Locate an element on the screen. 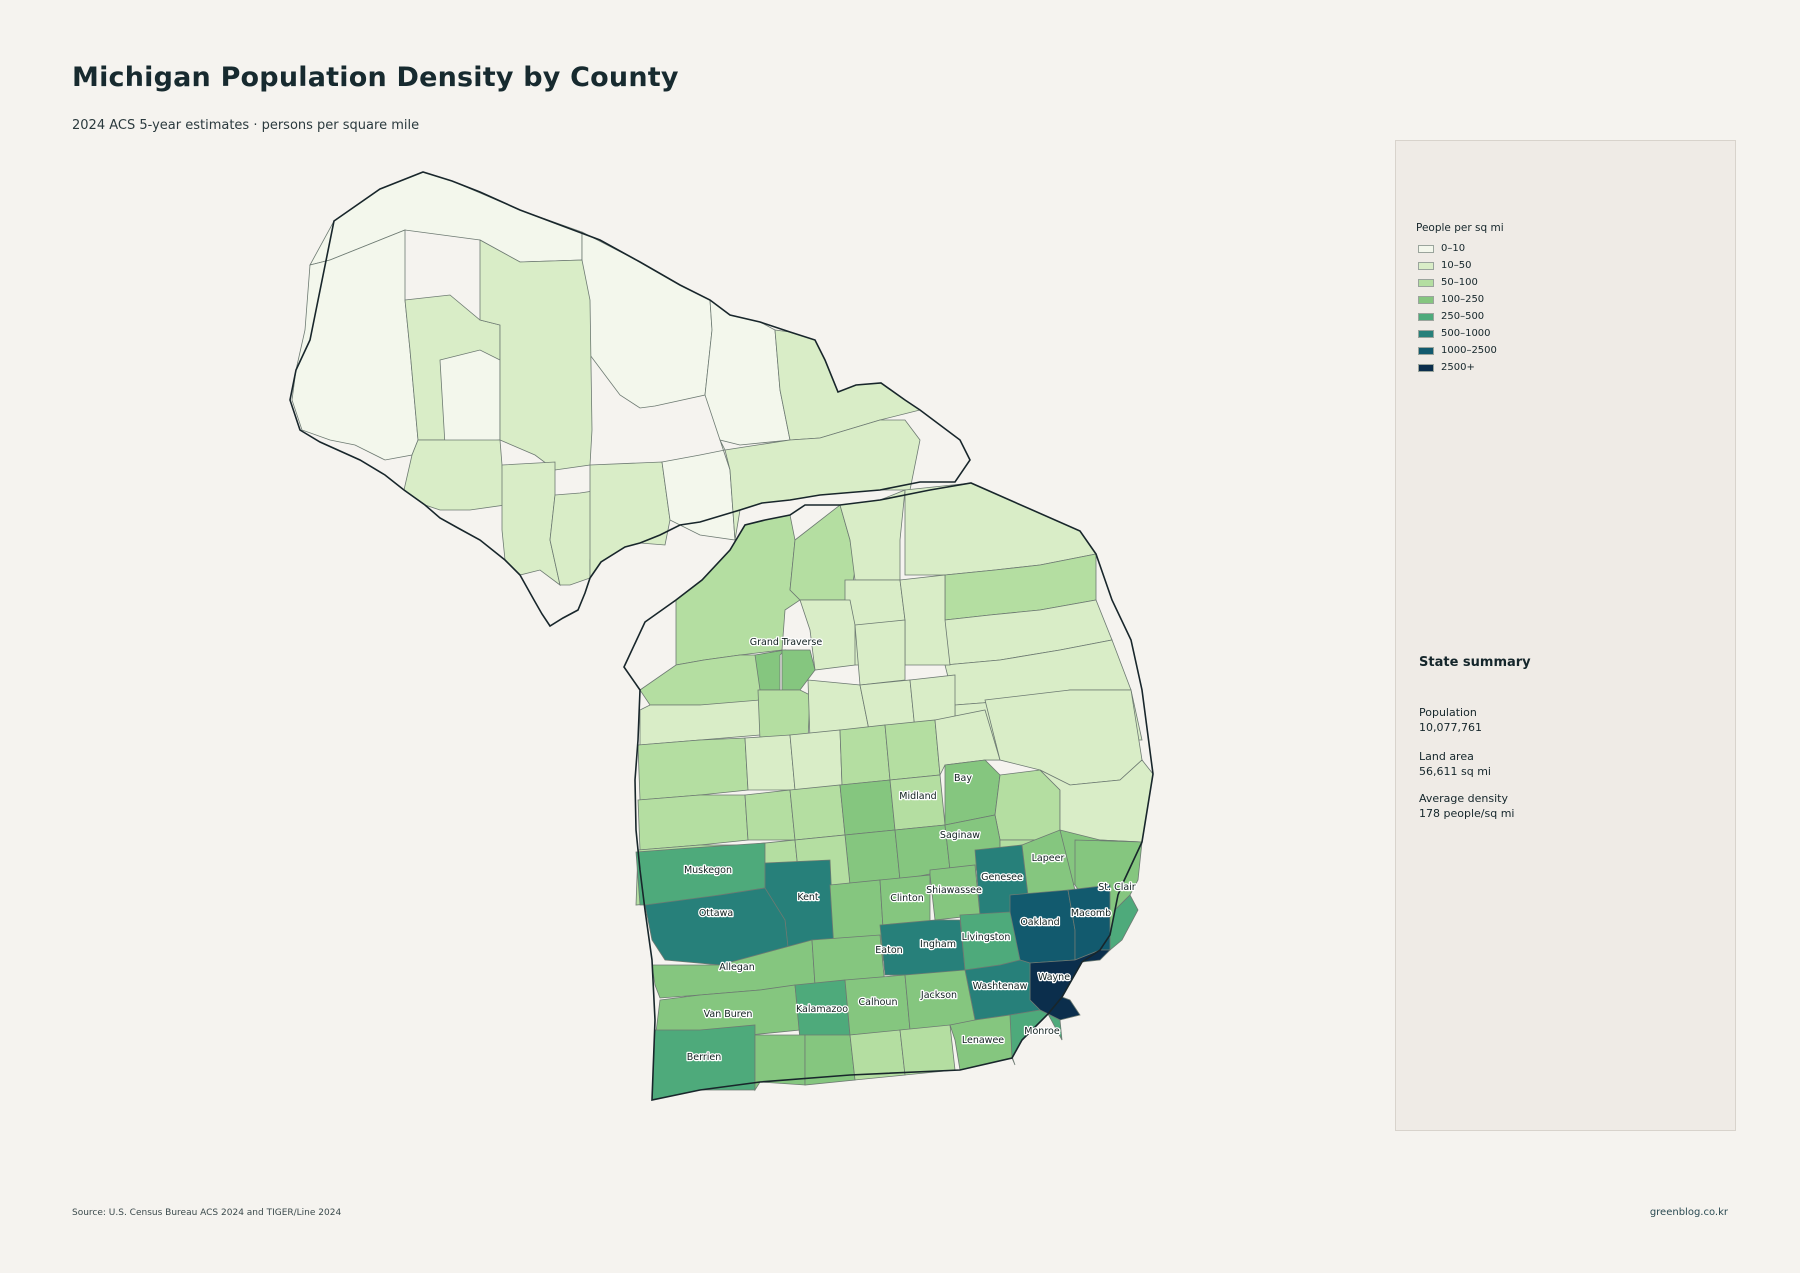 The image size is (1800, 1273). county-label: Eaton is located at coordinates (888, 950).